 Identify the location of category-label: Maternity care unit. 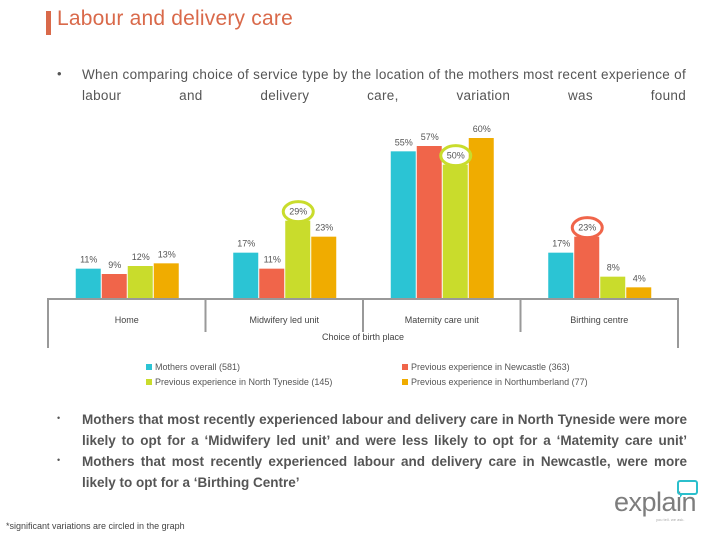
(442, 320).